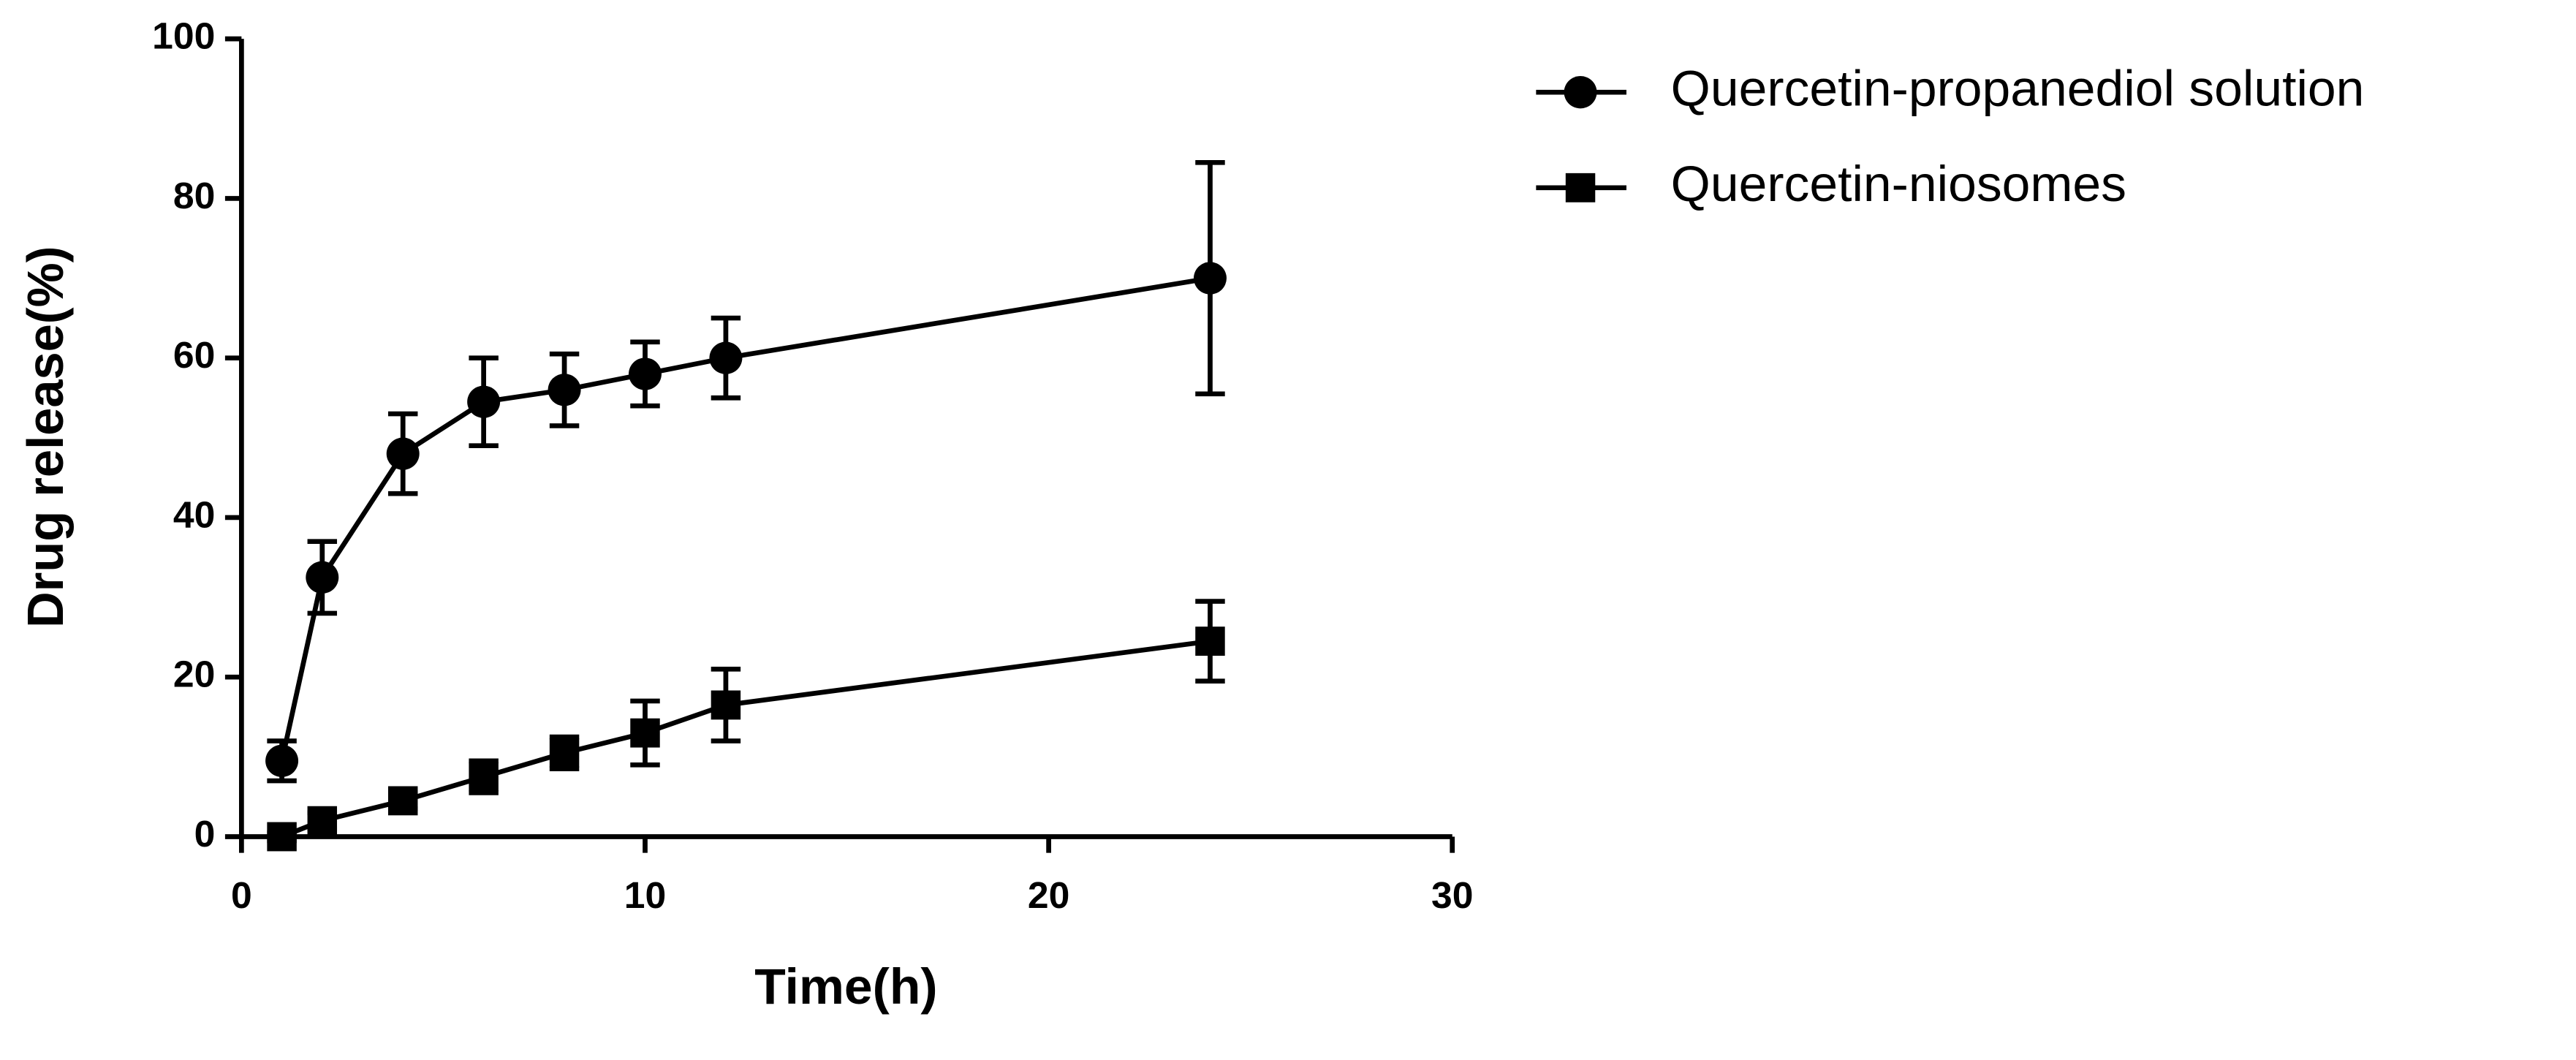 The image size is (2576, 1060). What do you see at coordinates (1048, 895) in the screenshot?
I see `x-tick-label: 20` at bounding box center [1048, 895].